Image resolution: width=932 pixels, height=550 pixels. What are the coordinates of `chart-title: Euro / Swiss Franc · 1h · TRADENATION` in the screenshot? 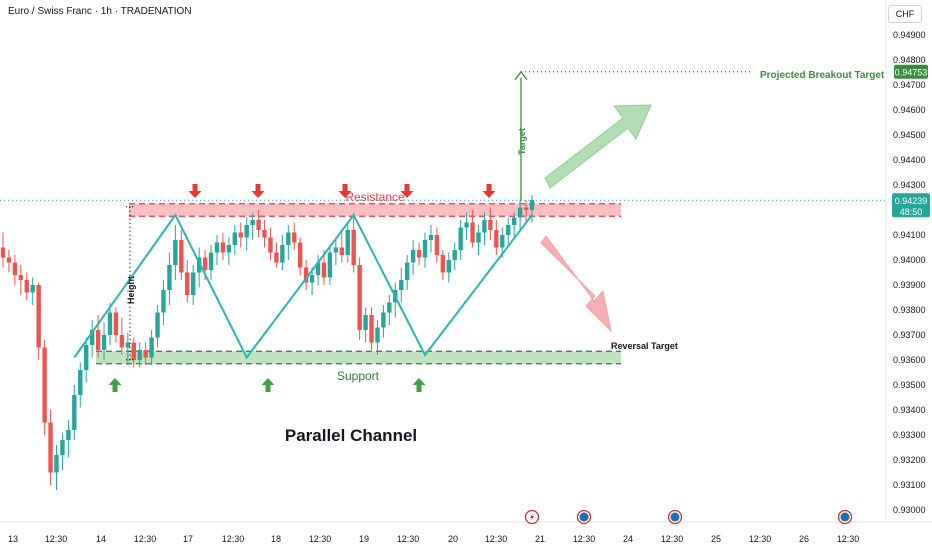 It's located at (100, 11).